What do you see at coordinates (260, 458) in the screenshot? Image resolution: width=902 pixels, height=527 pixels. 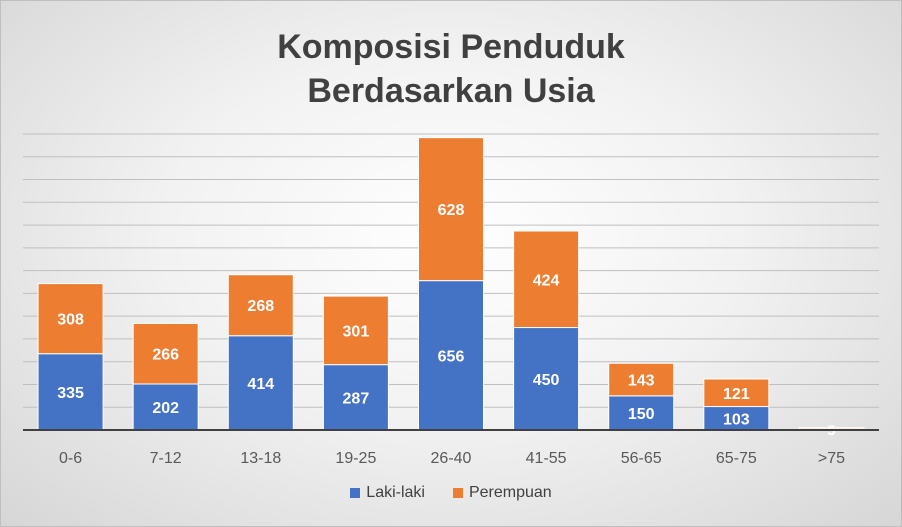 I see `x-tick-label: 13-18` at bounding box center [260, 458].